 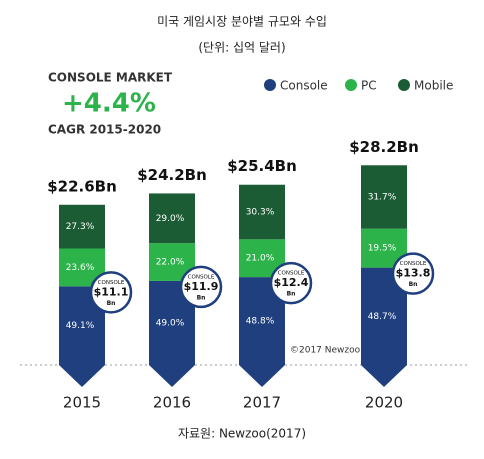 I want to click on segment-label: 48.8%, so click(x=260, y=322).